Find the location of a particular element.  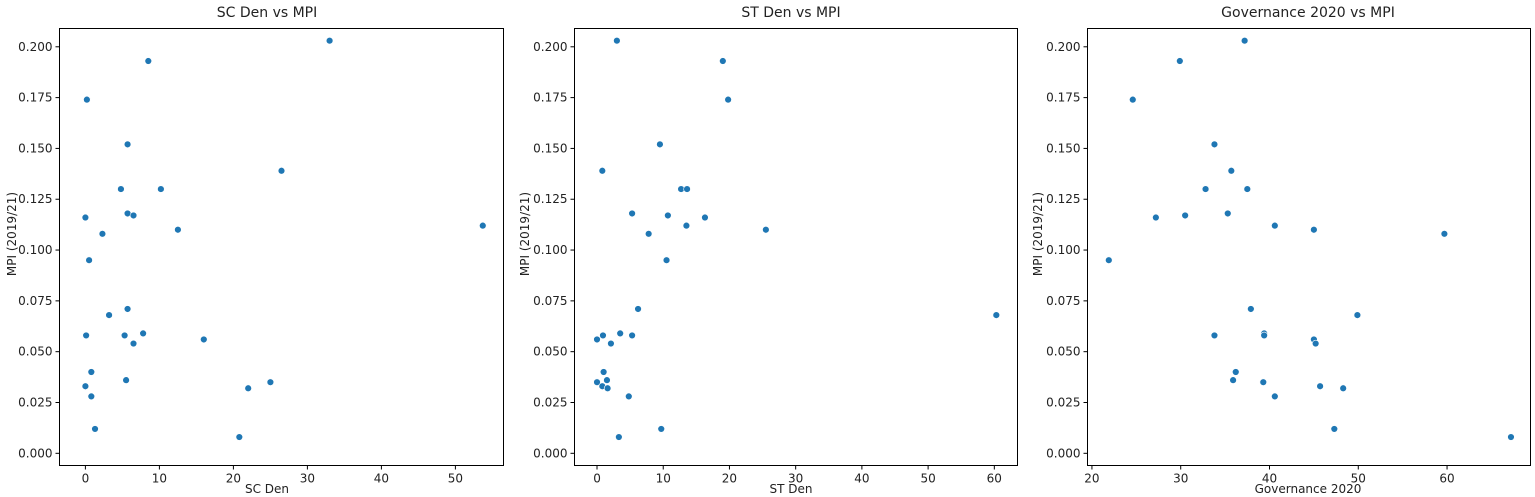

x-tick-label: 10 is located at coordinates (663, 479).